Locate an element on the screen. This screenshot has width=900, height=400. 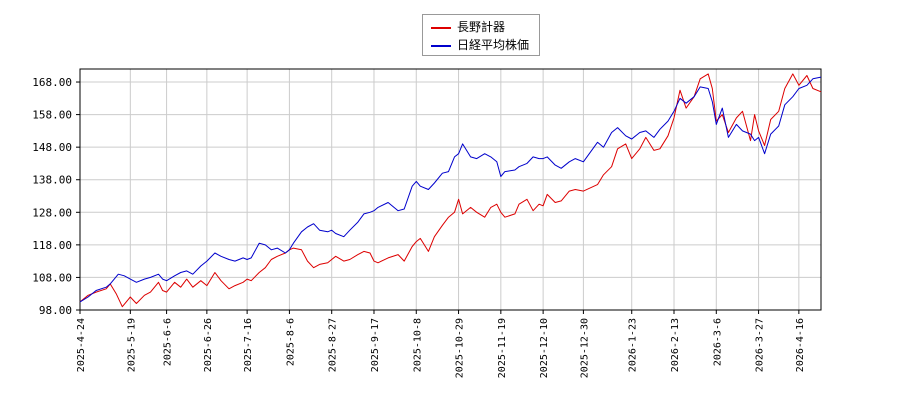
x-tick-label: 2025-12-30 is located at coordinates (584, 348).